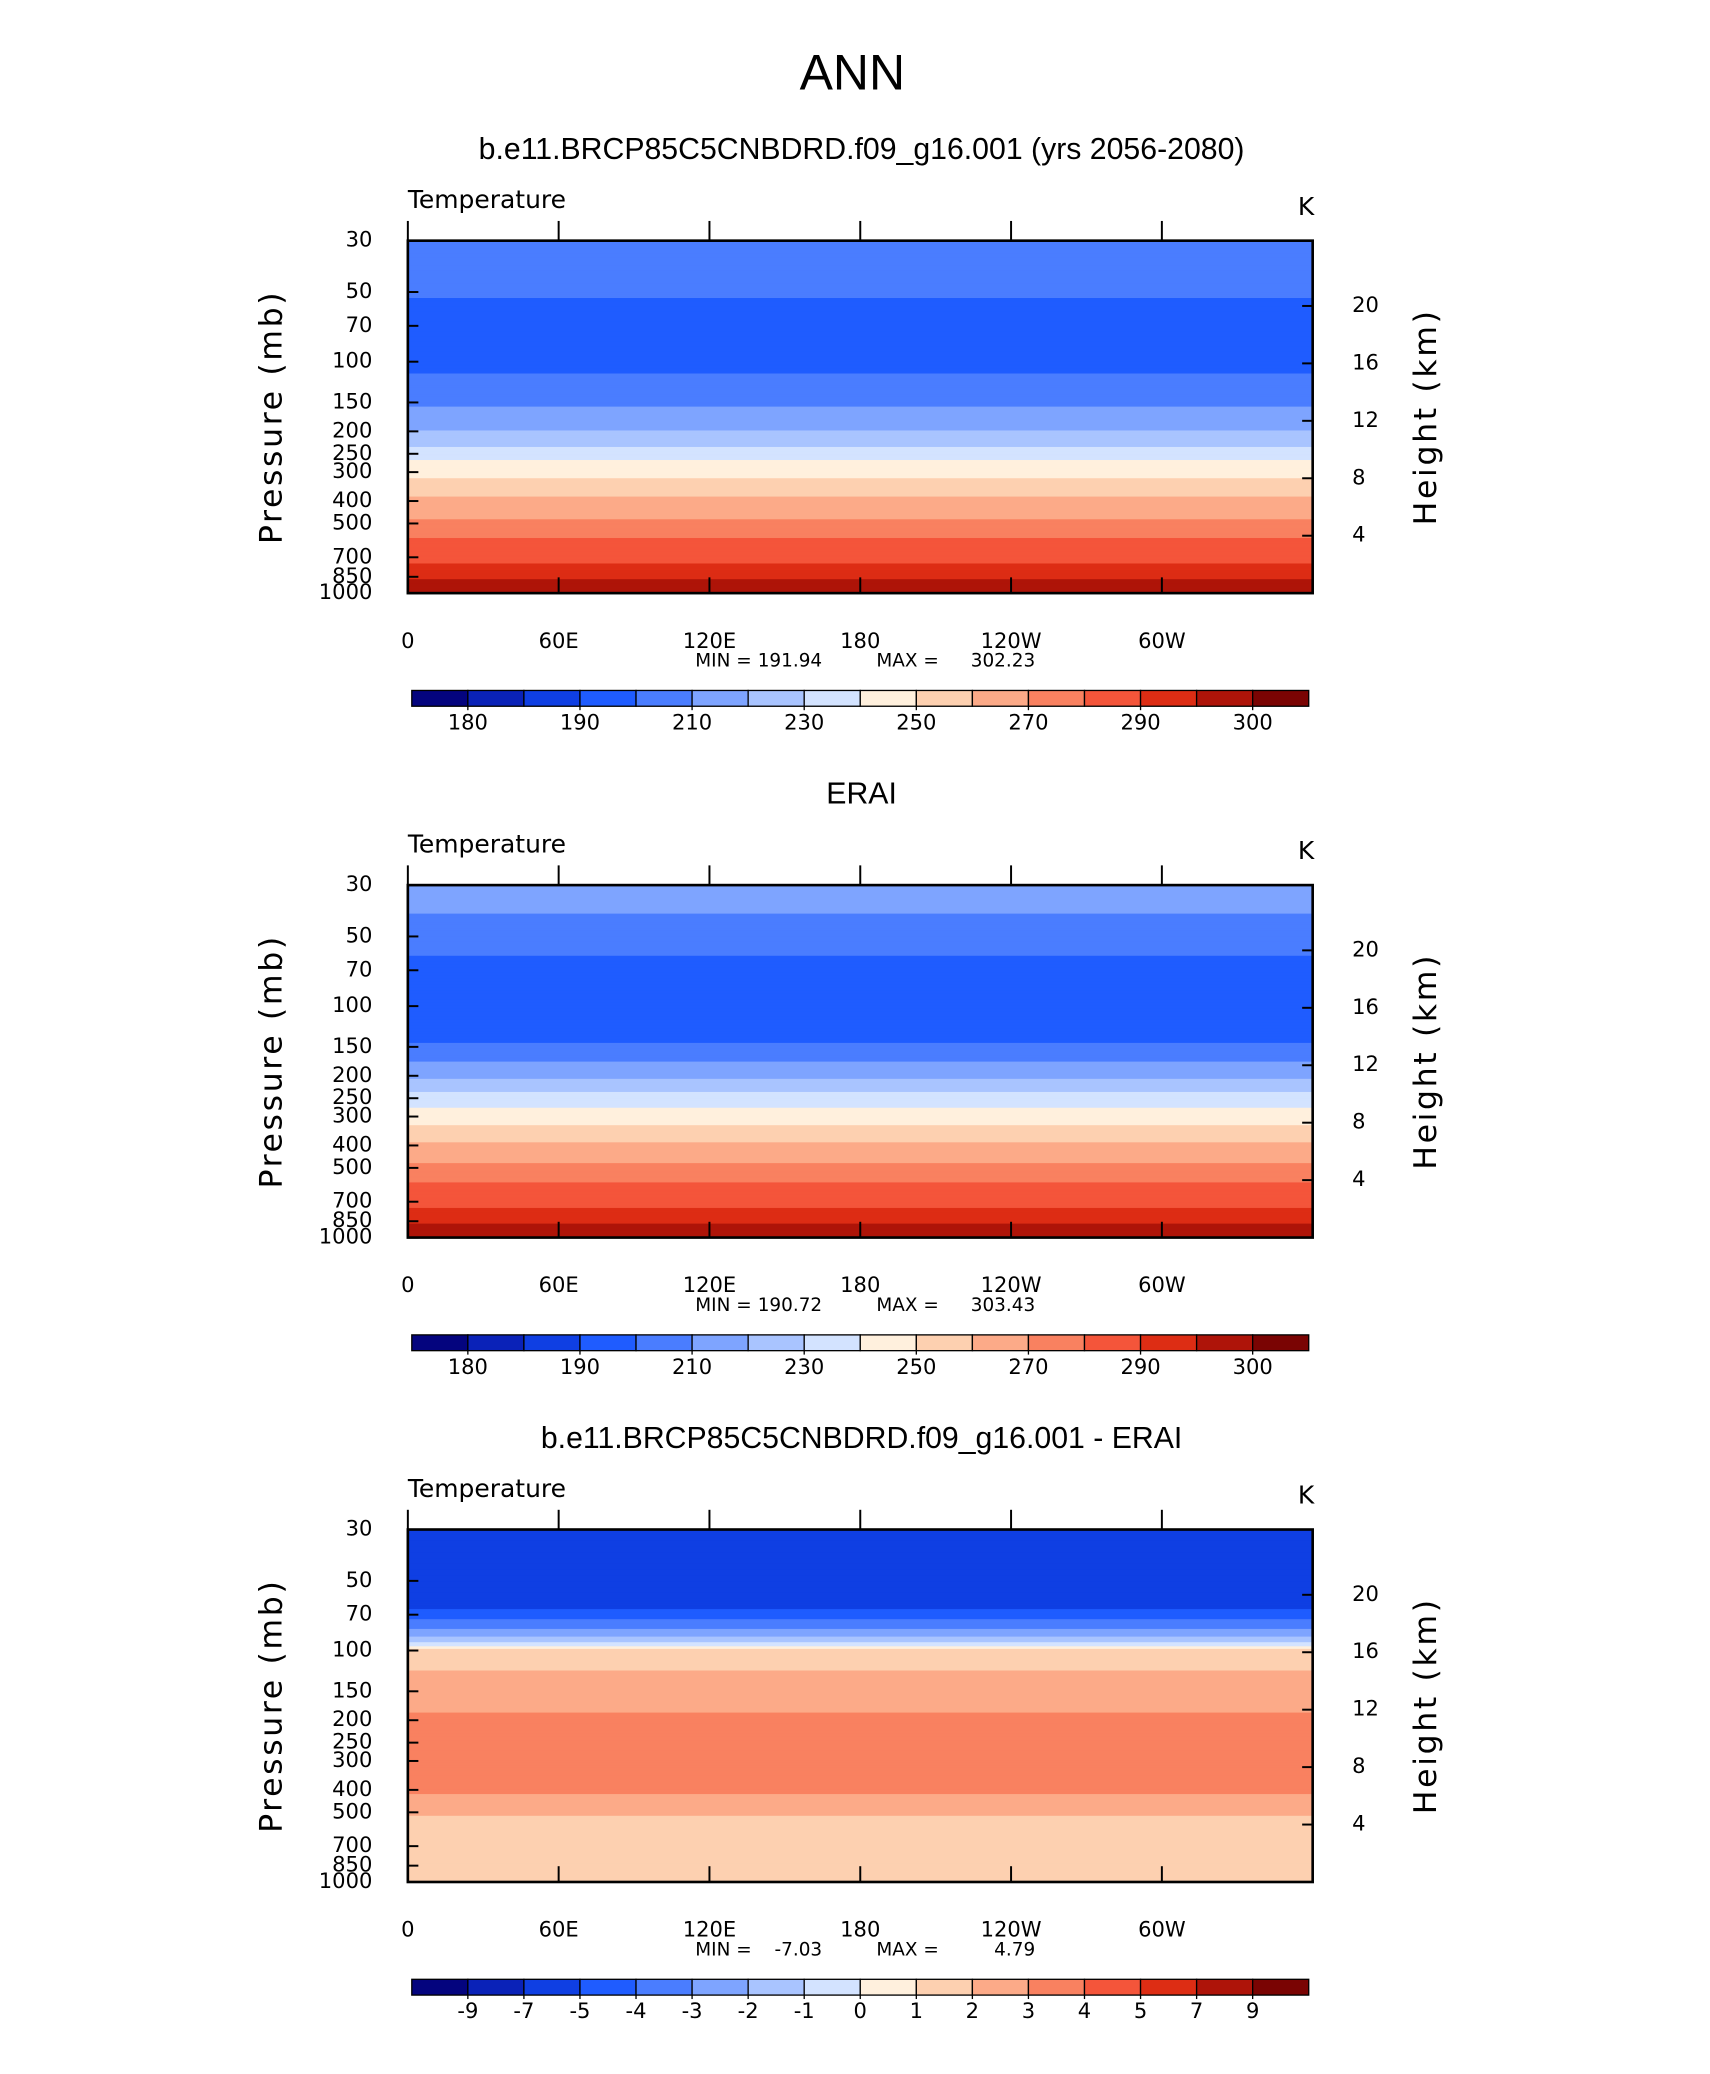 The width and height of the screenshot is (1710, 2074). What do you see at coordinates (709, 1284) in the screenshot?
I see `x-tick-label: 120E` at bounding box center [709, 1284].